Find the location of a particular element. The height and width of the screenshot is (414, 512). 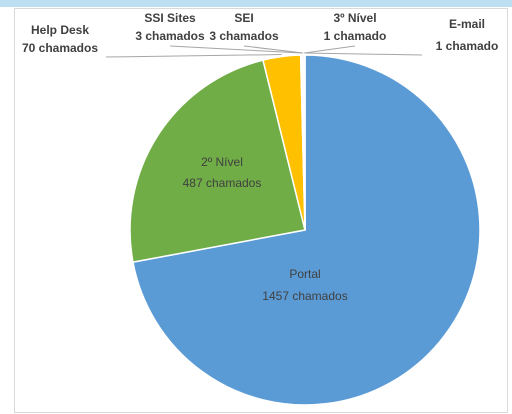

top-strip is located at coordinates (256, 3).